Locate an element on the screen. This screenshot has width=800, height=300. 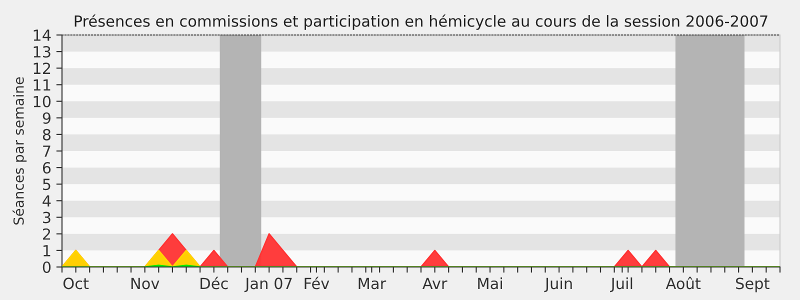
x-tick-label: Août is located at coordinates (683, 283).